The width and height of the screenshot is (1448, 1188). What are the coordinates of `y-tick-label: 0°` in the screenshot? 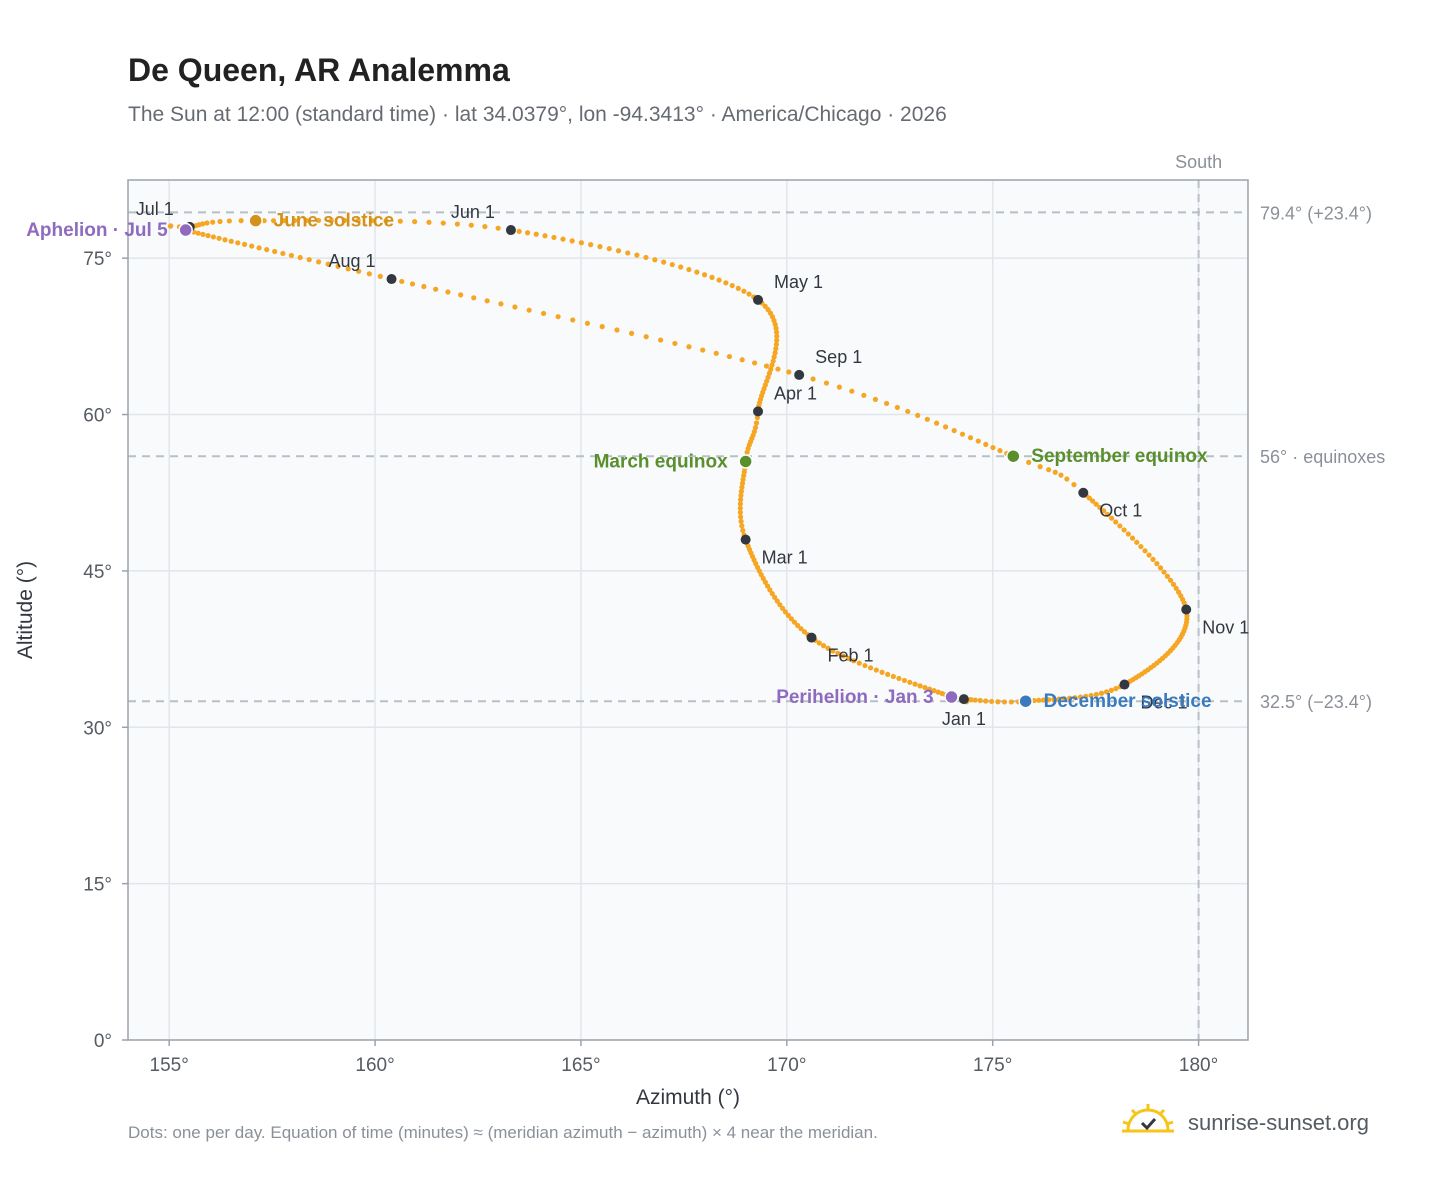 It's located at (103, 1041).